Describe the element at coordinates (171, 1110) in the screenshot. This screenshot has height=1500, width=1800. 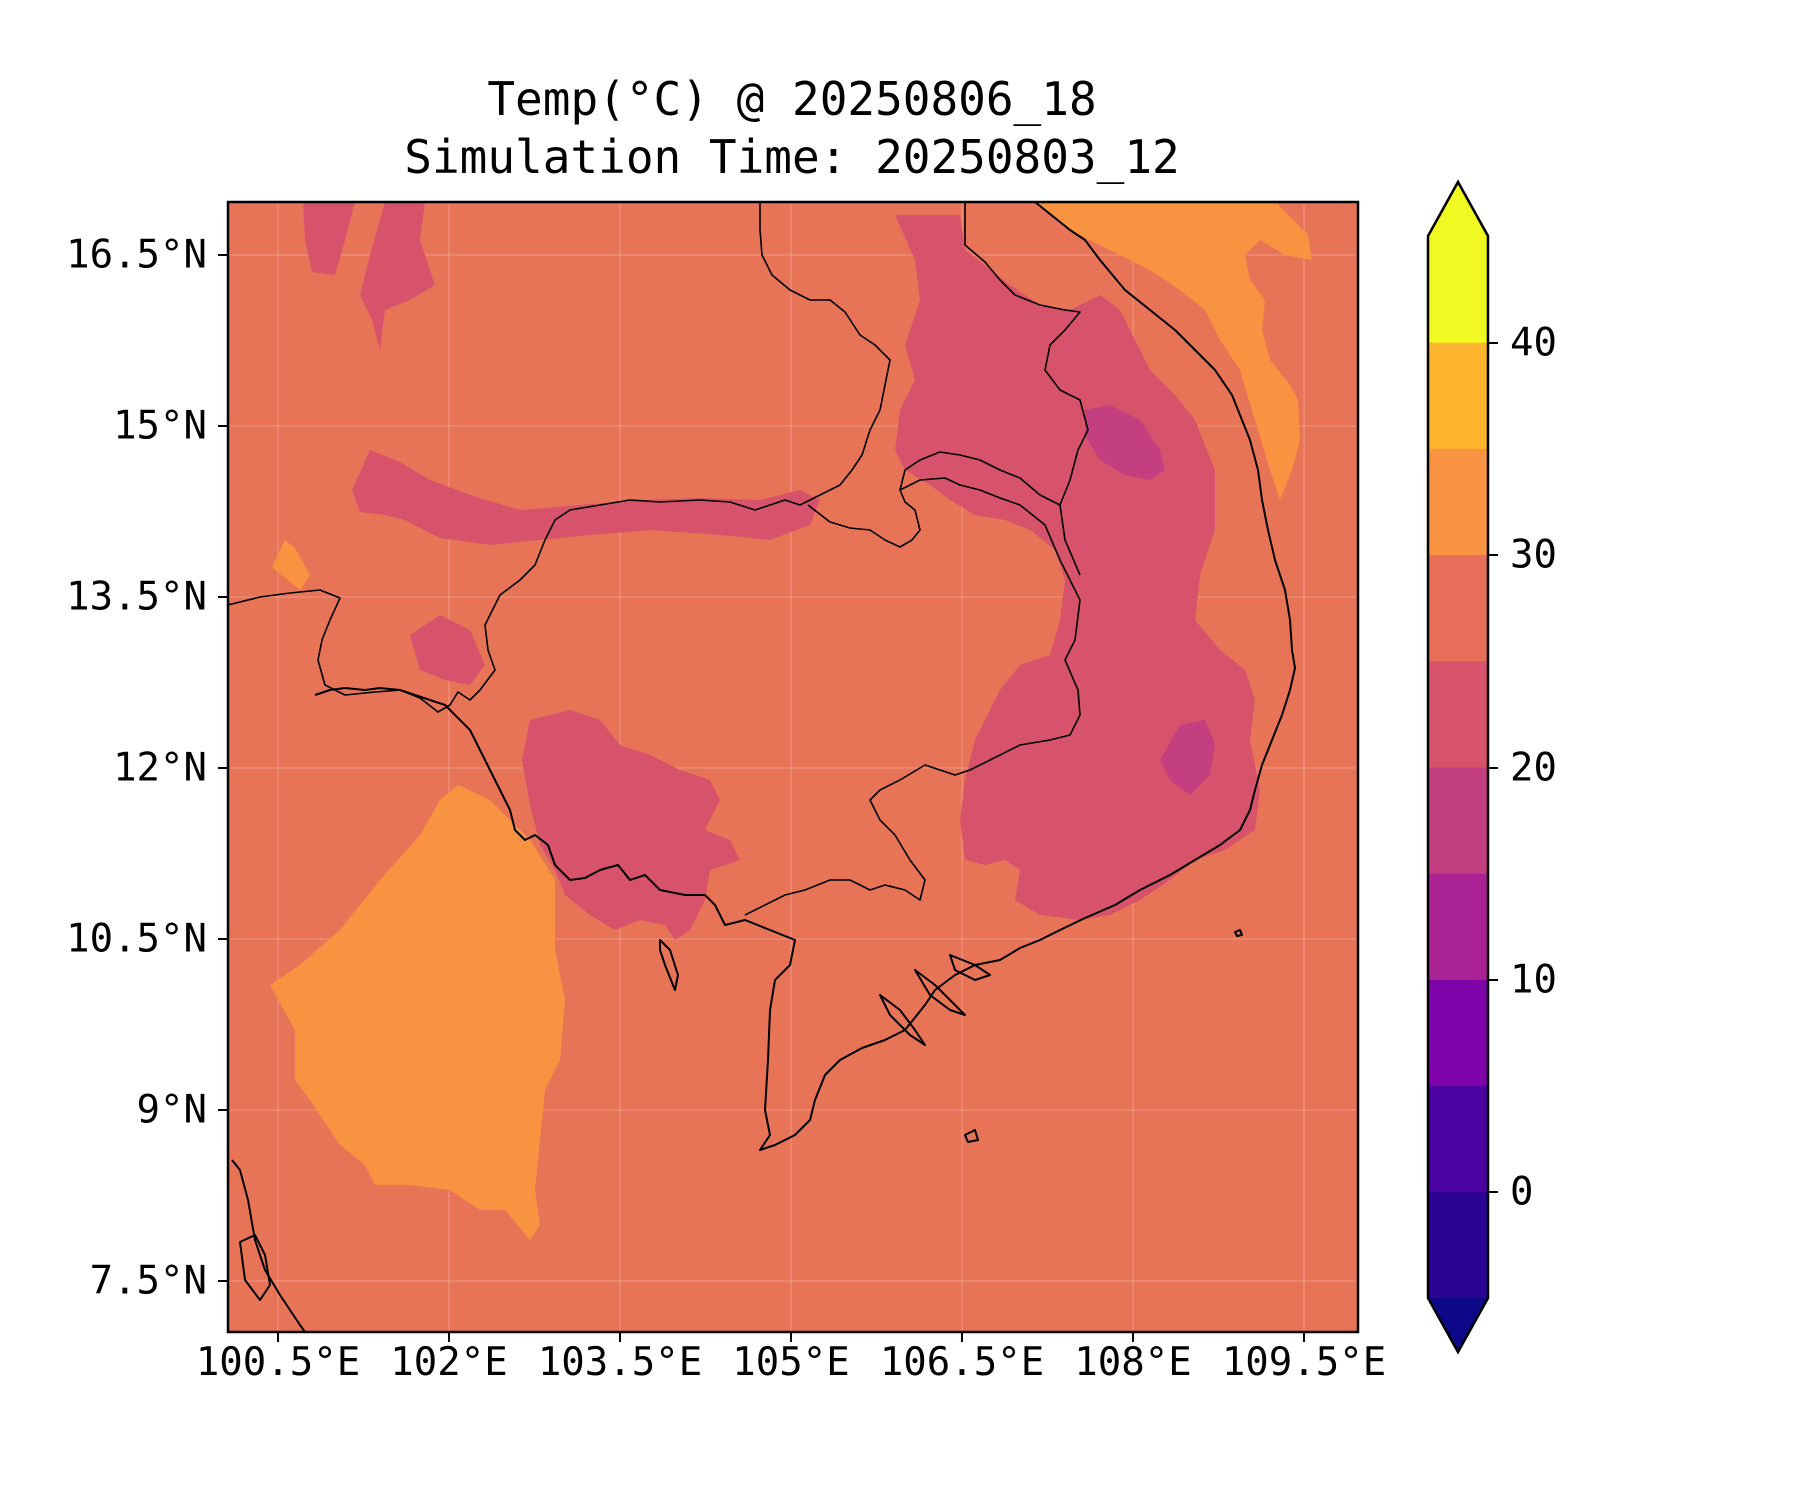
I see `lat-label-9: 9°N` at that location.